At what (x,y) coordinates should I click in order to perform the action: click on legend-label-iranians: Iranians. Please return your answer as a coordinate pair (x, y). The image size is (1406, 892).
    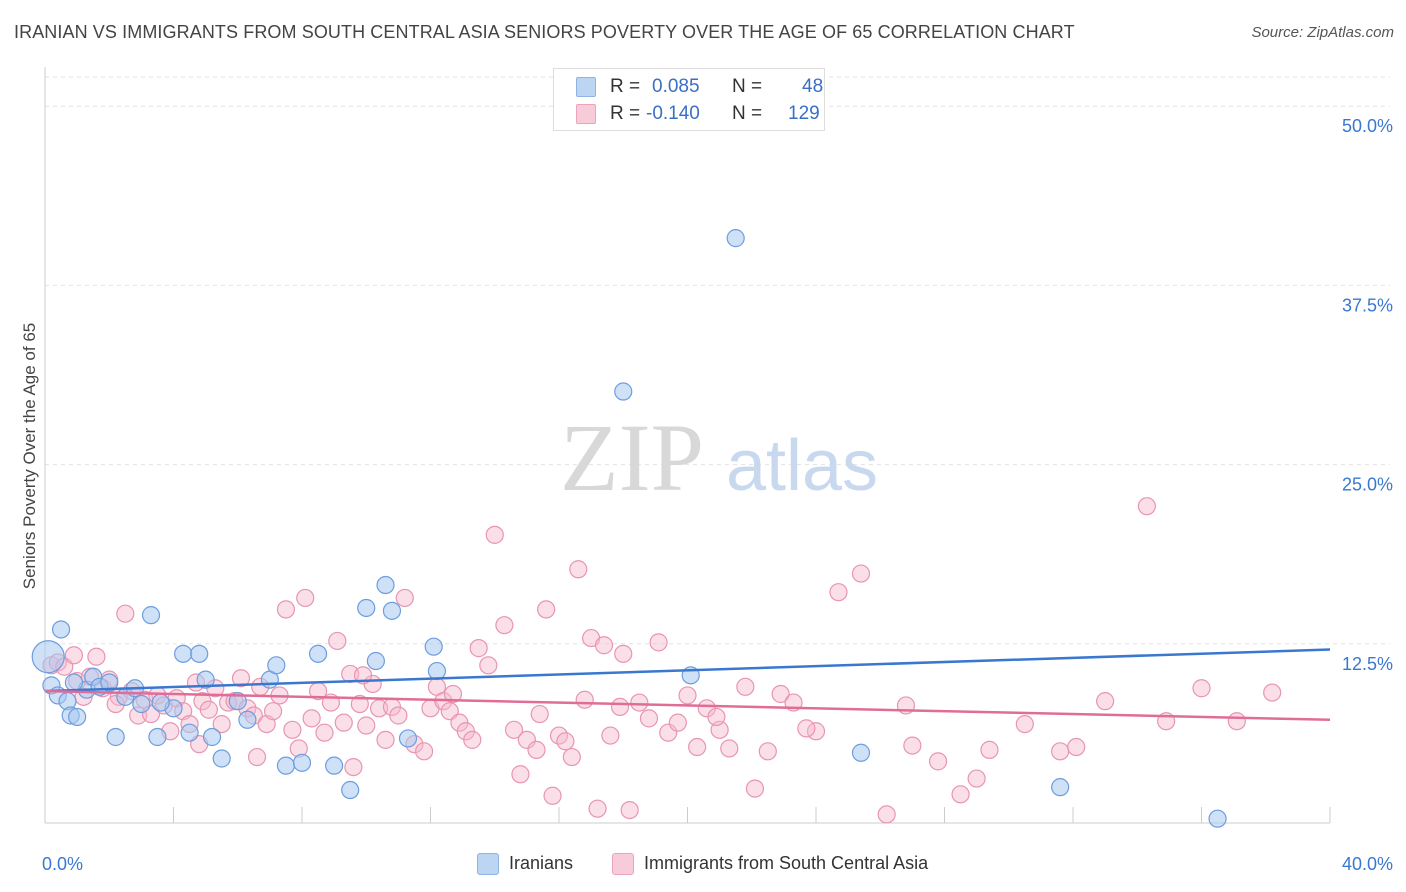
    Looking at the image, I should click on (541, 863).